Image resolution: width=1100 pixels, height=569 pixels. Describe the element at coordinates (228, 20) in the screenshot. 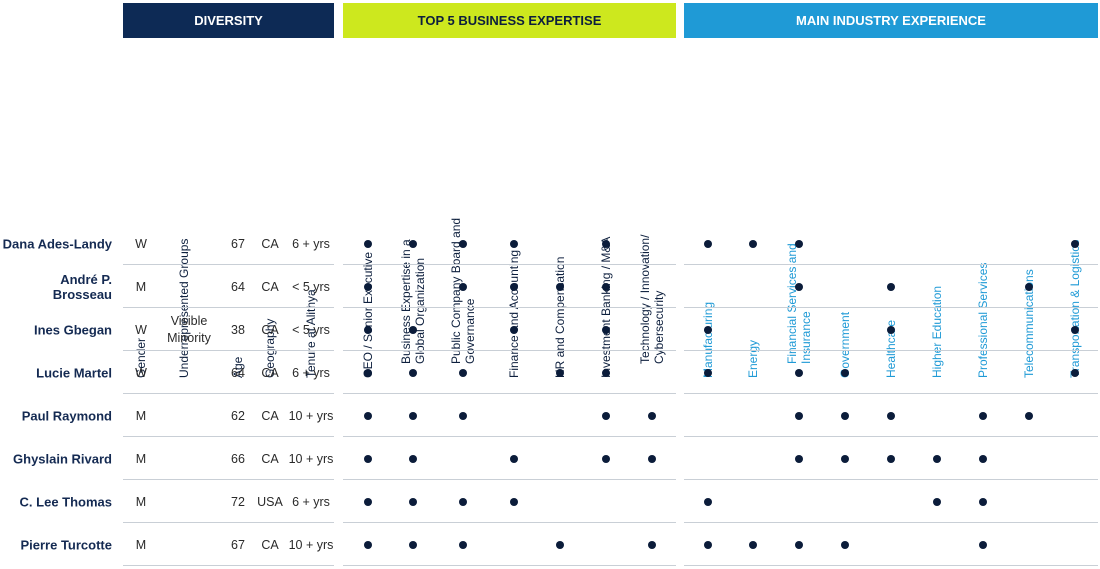

I see `diversity-header: DIVERSITY` at that location.